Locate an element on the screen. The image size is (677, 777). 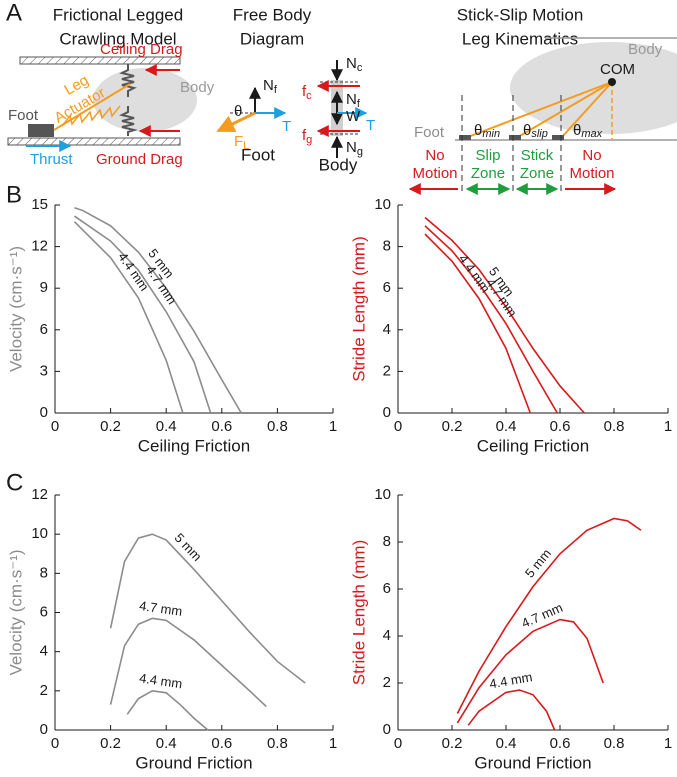
symbol: FL is located at coordinates (241, 142).